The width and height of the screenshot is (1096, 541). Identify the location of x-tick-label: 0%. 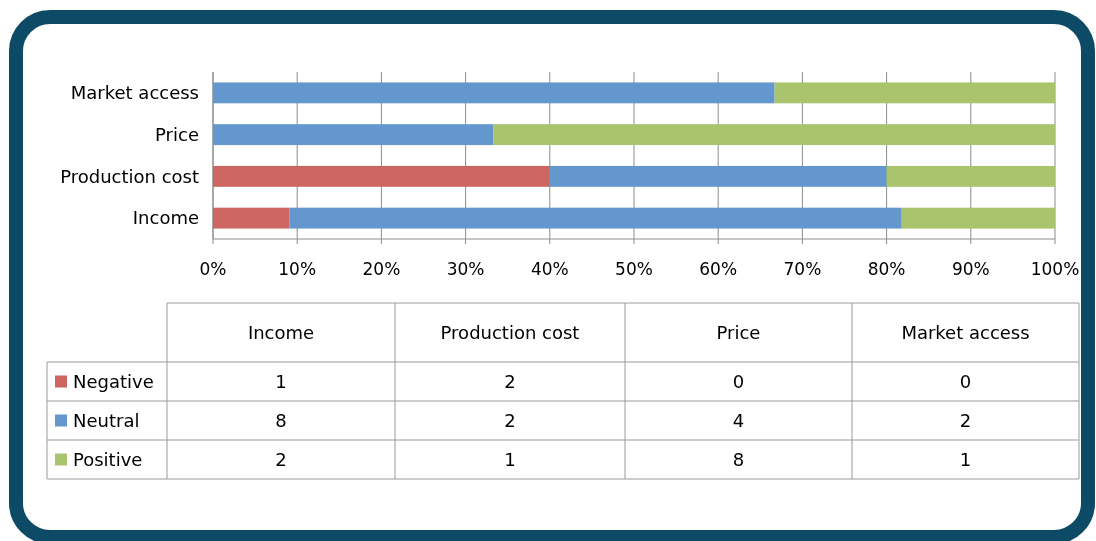
(213, 269).